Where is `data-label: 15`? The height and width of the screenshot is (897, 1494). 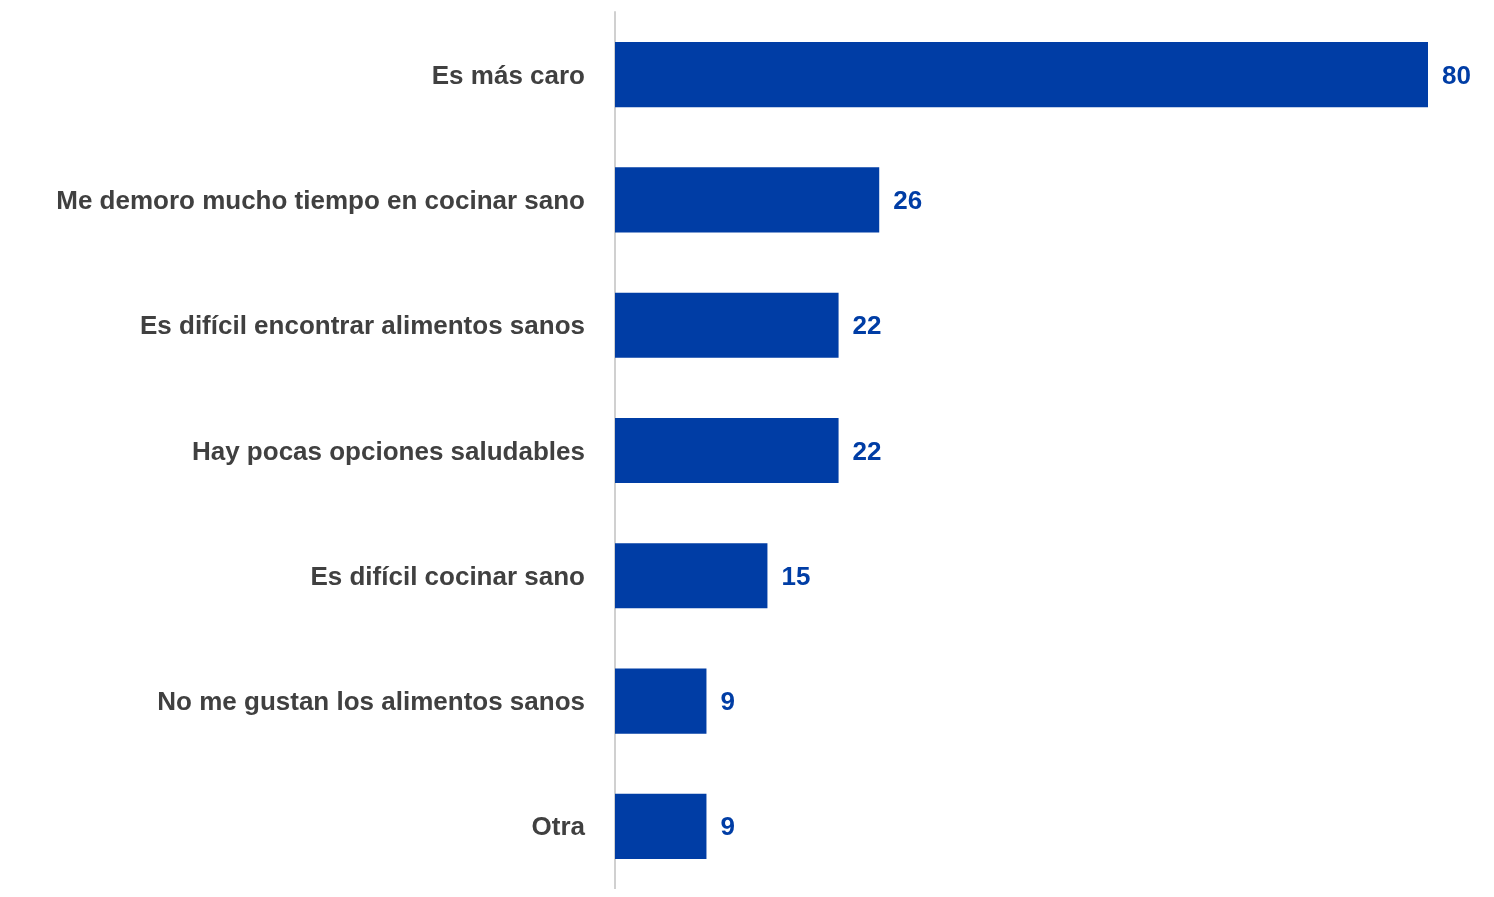
data-label: 15 is located at coordinates (796, 575).